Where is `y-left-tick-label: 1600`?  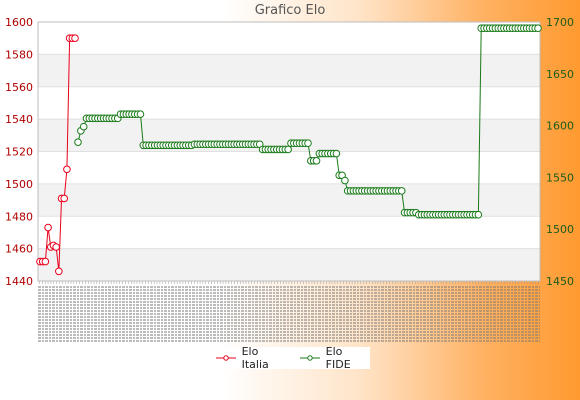 y-left-tick-label: 1600 is located at coordinates (19, 22).